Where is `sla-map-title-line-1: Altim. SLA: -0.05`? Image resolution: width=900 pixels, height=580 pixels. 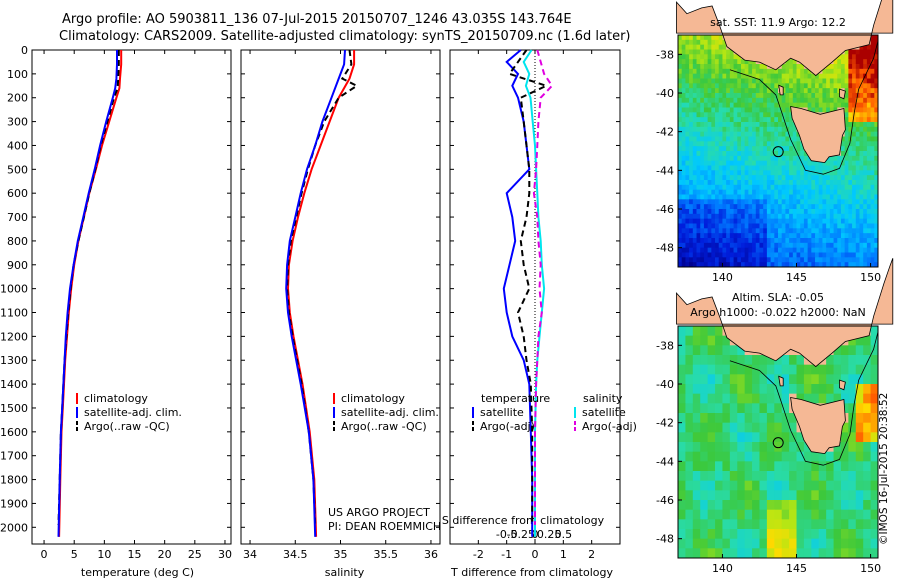 sla-map-title-line-1: Altim. SLA: -0.05 is located at coordinates (778, 297).